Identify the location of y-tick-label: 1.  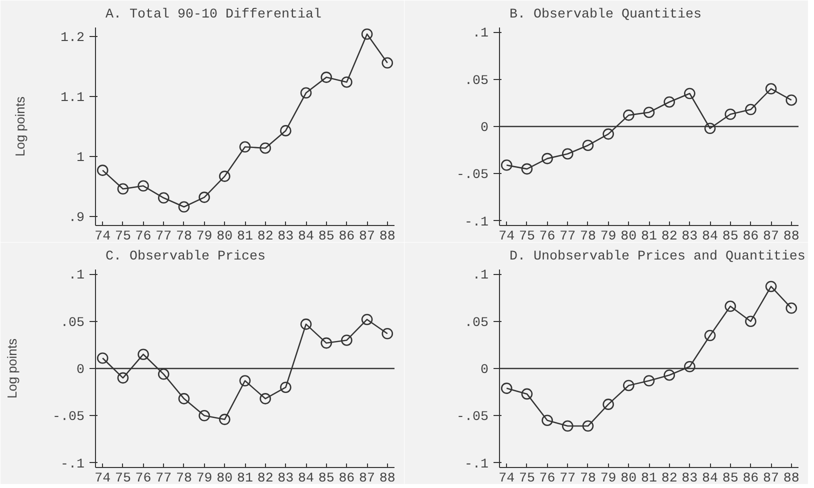
(80, 158).